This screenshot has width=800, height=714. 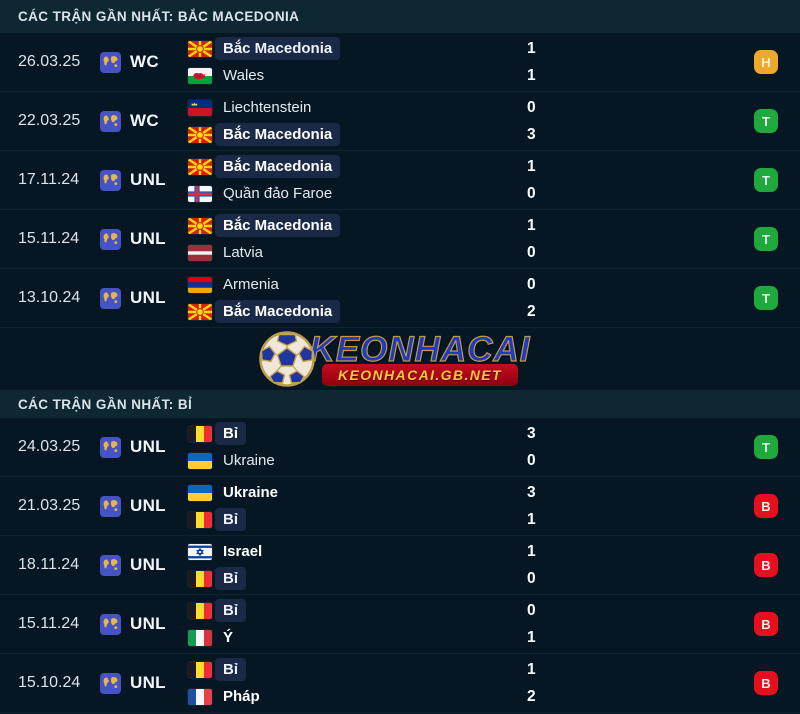 What do you see at coordinates (49, 238) in the screenshot?
I see `match-date: 15.11.24` at bounding box center [49, 238].